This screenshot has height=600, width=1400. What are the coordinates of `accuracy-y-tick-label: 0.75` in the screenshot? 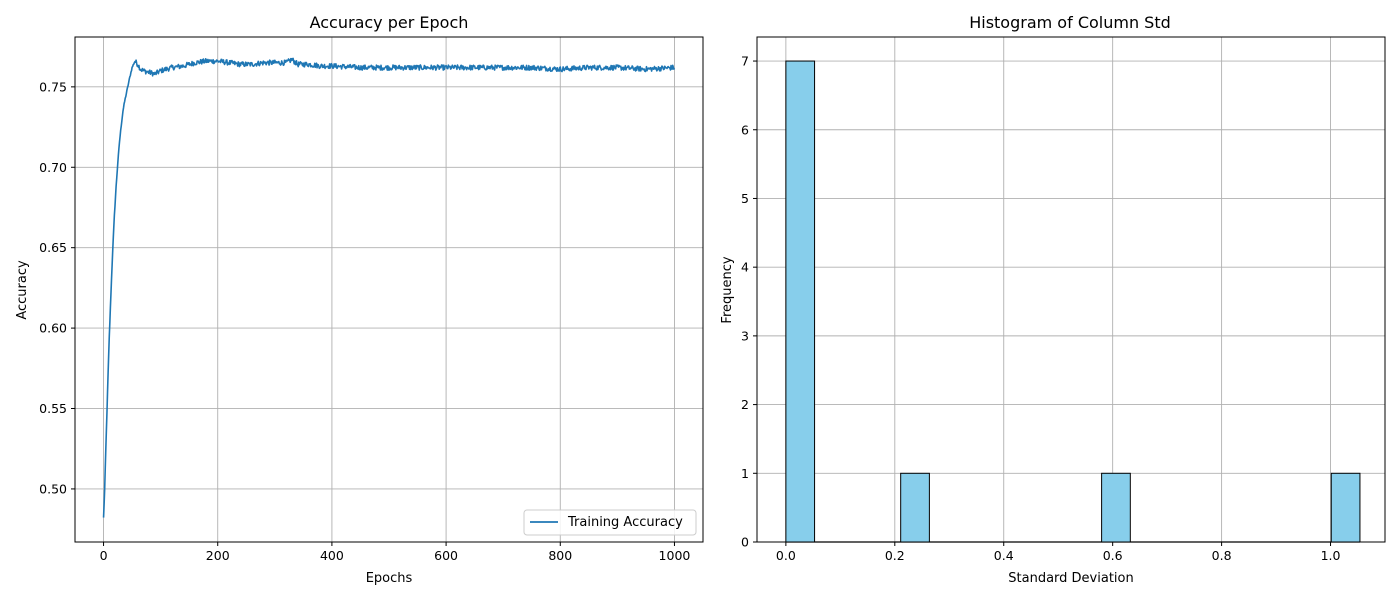 It's located at (53, 86).